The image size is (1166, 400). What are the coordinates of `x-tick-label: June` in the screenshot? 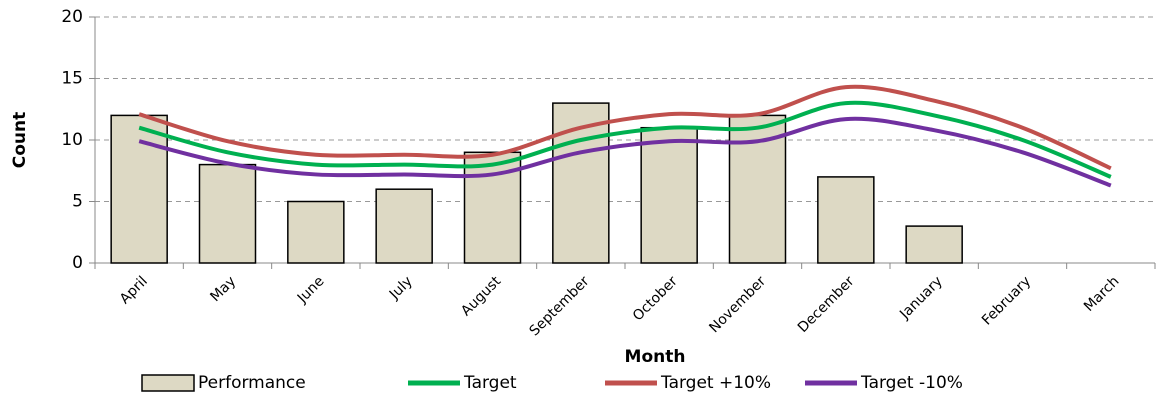 It's located at (311, 290).